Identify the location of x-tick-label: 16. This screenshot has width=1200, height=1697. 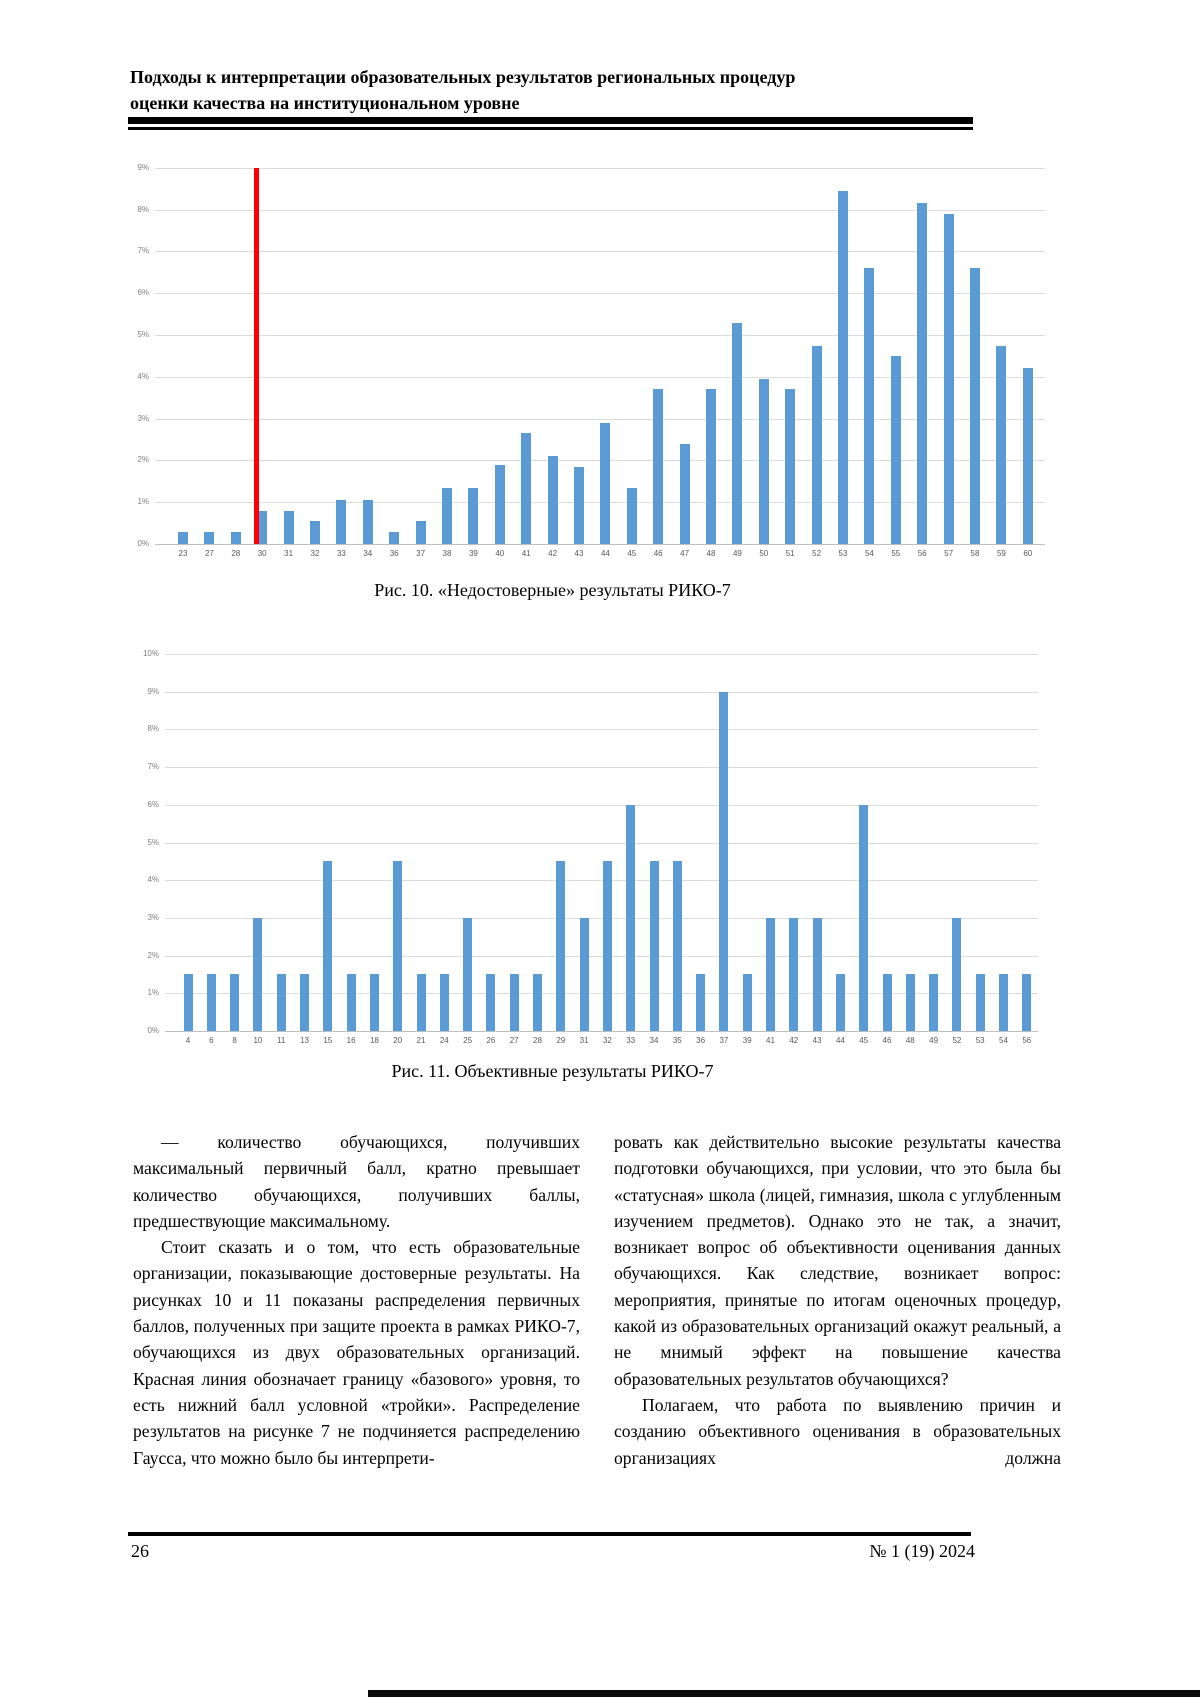
(351, 1040).